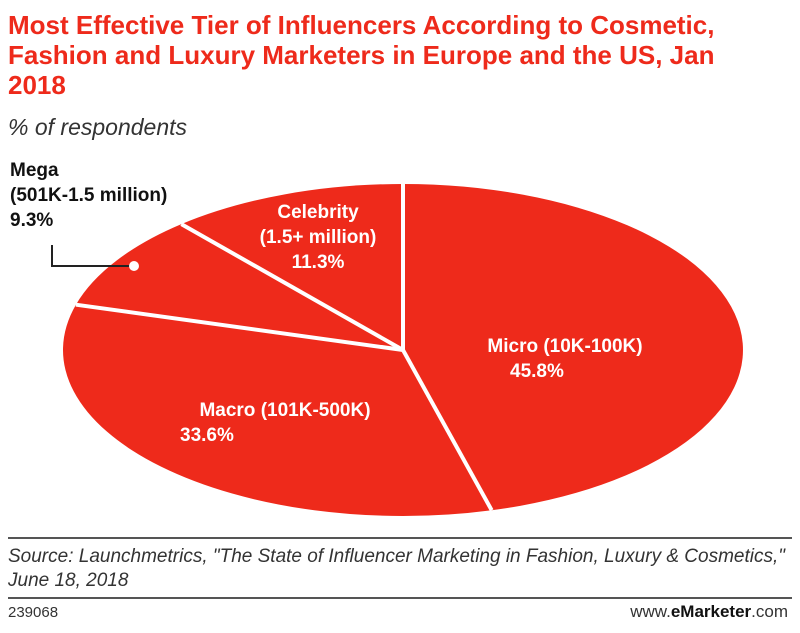 The height and width of the screenshot is (633, 800). I want to click on celebrity-slice, so click(292, 267).